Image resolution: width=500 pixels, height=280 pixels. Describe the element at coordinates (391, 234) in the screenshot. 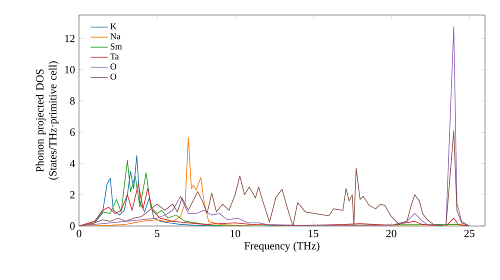

I see `x-tick-label: 20` at that location.